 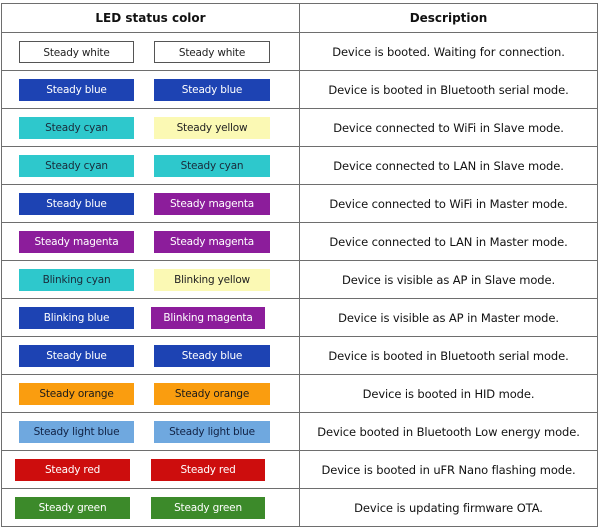 I want to click on led-chip-group: Steady red Steady red, so click(x=150, y=469).